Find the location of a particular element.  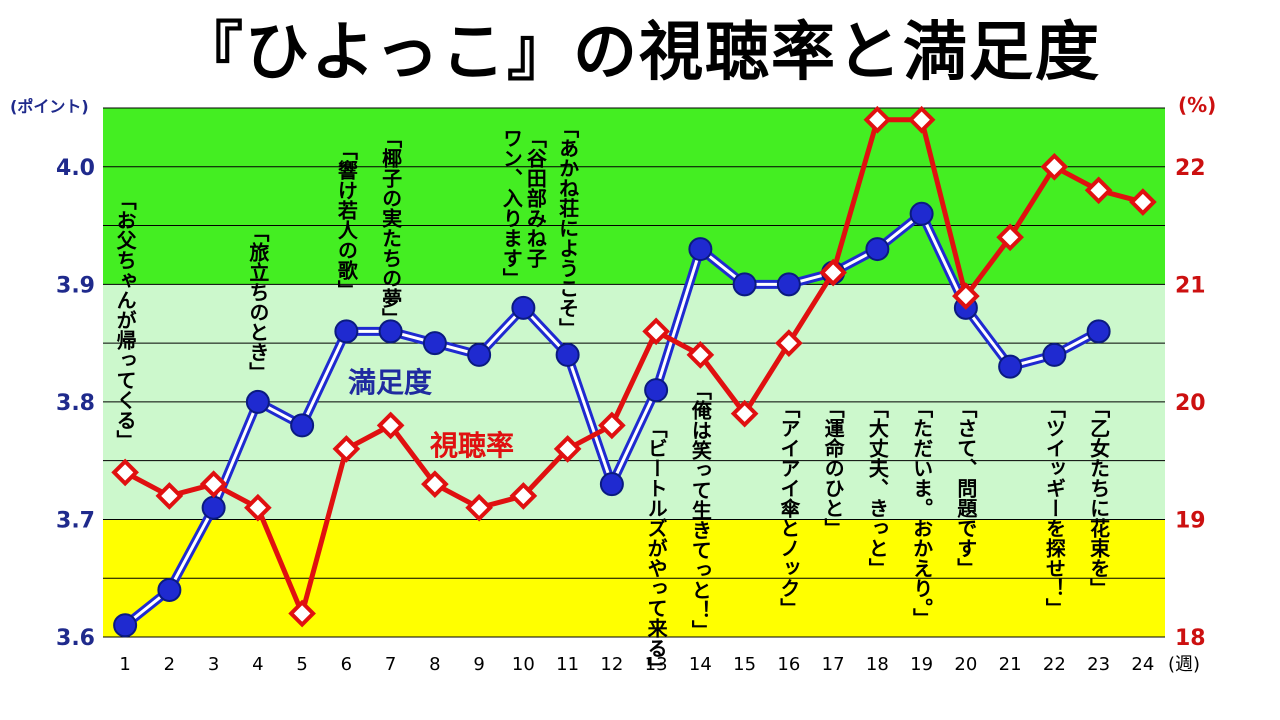

left-tick-label: 3.7 is located at coordinates (75, 520).